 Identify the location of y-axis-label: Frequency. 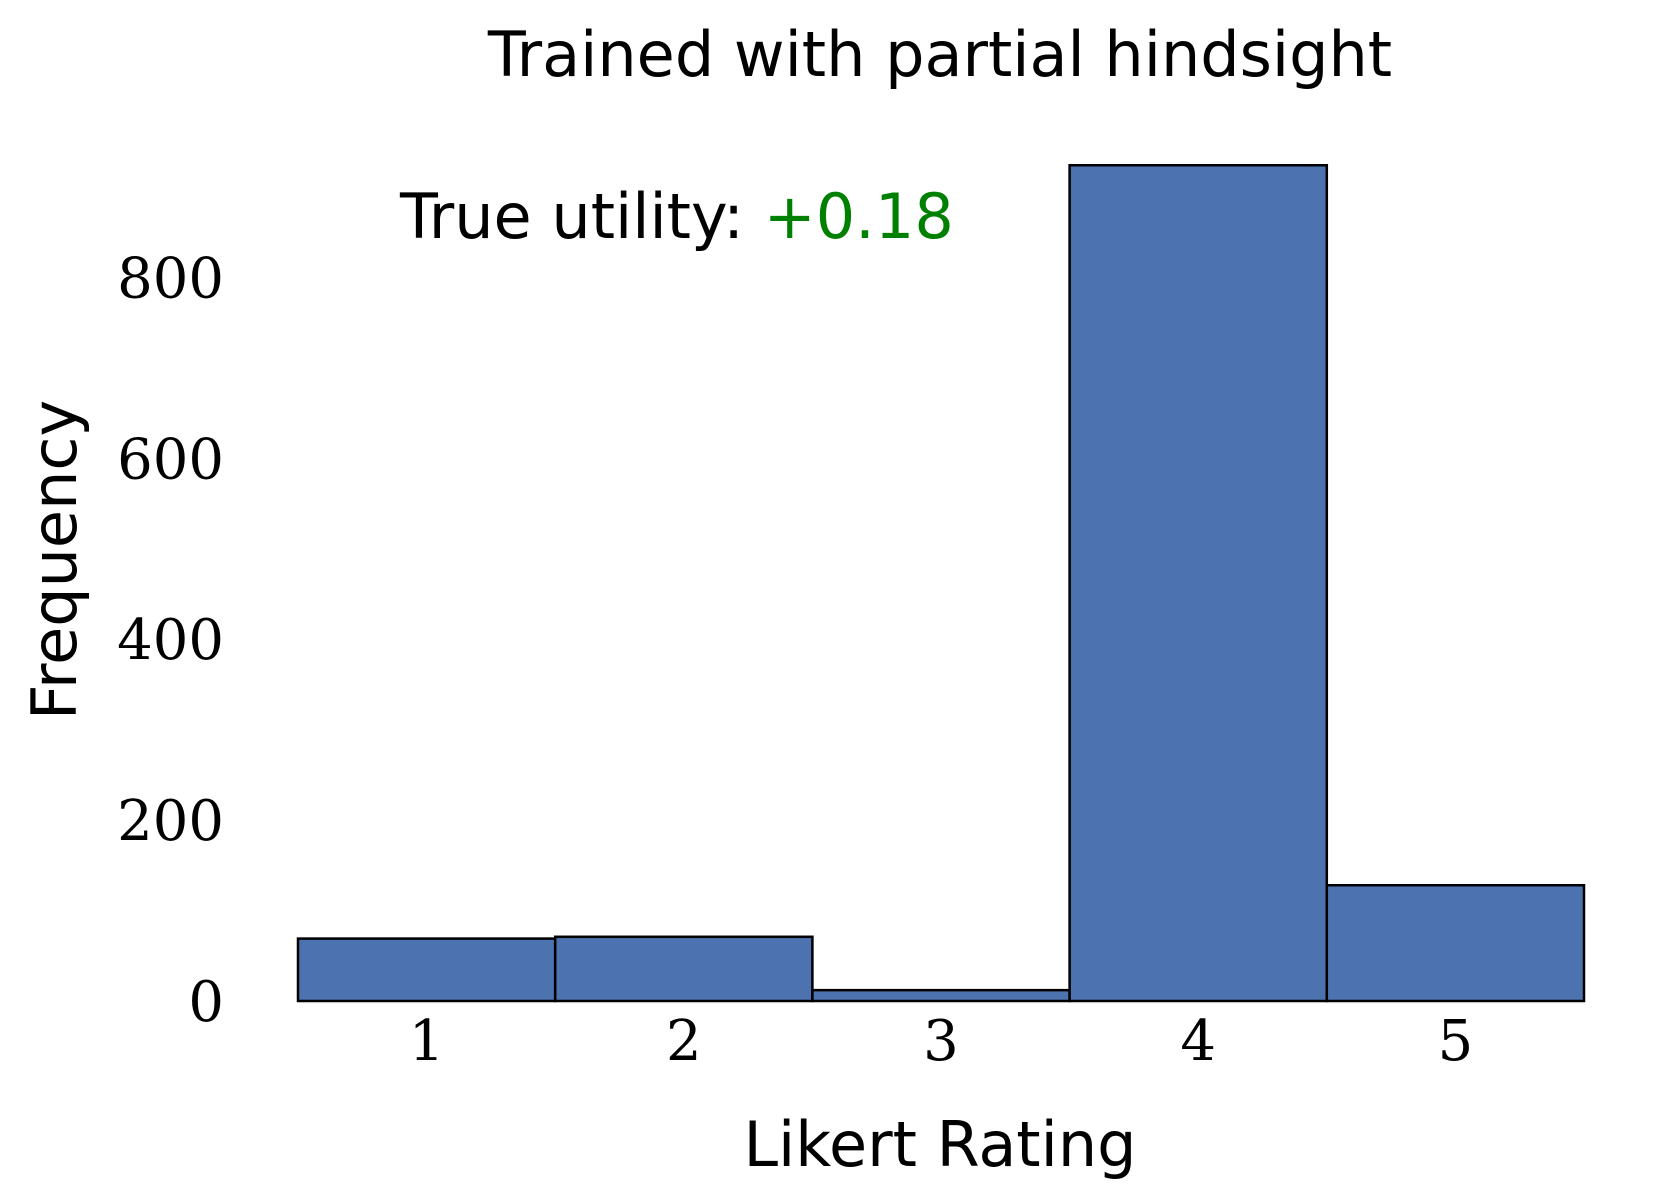
(54, 560).